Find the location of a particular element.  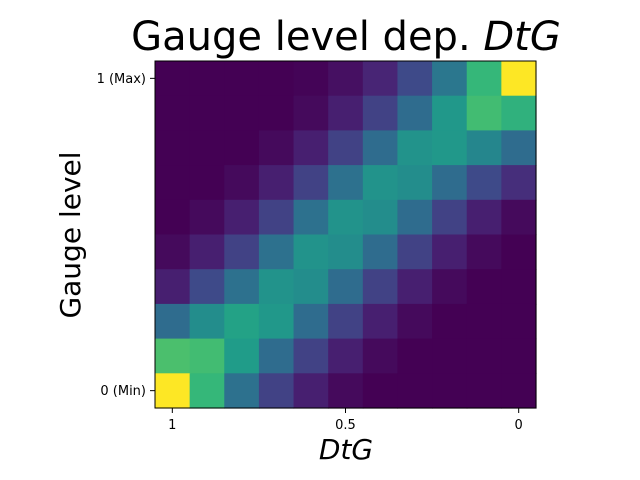

x-tick-label: 1 is located at coordinates (172, 425).